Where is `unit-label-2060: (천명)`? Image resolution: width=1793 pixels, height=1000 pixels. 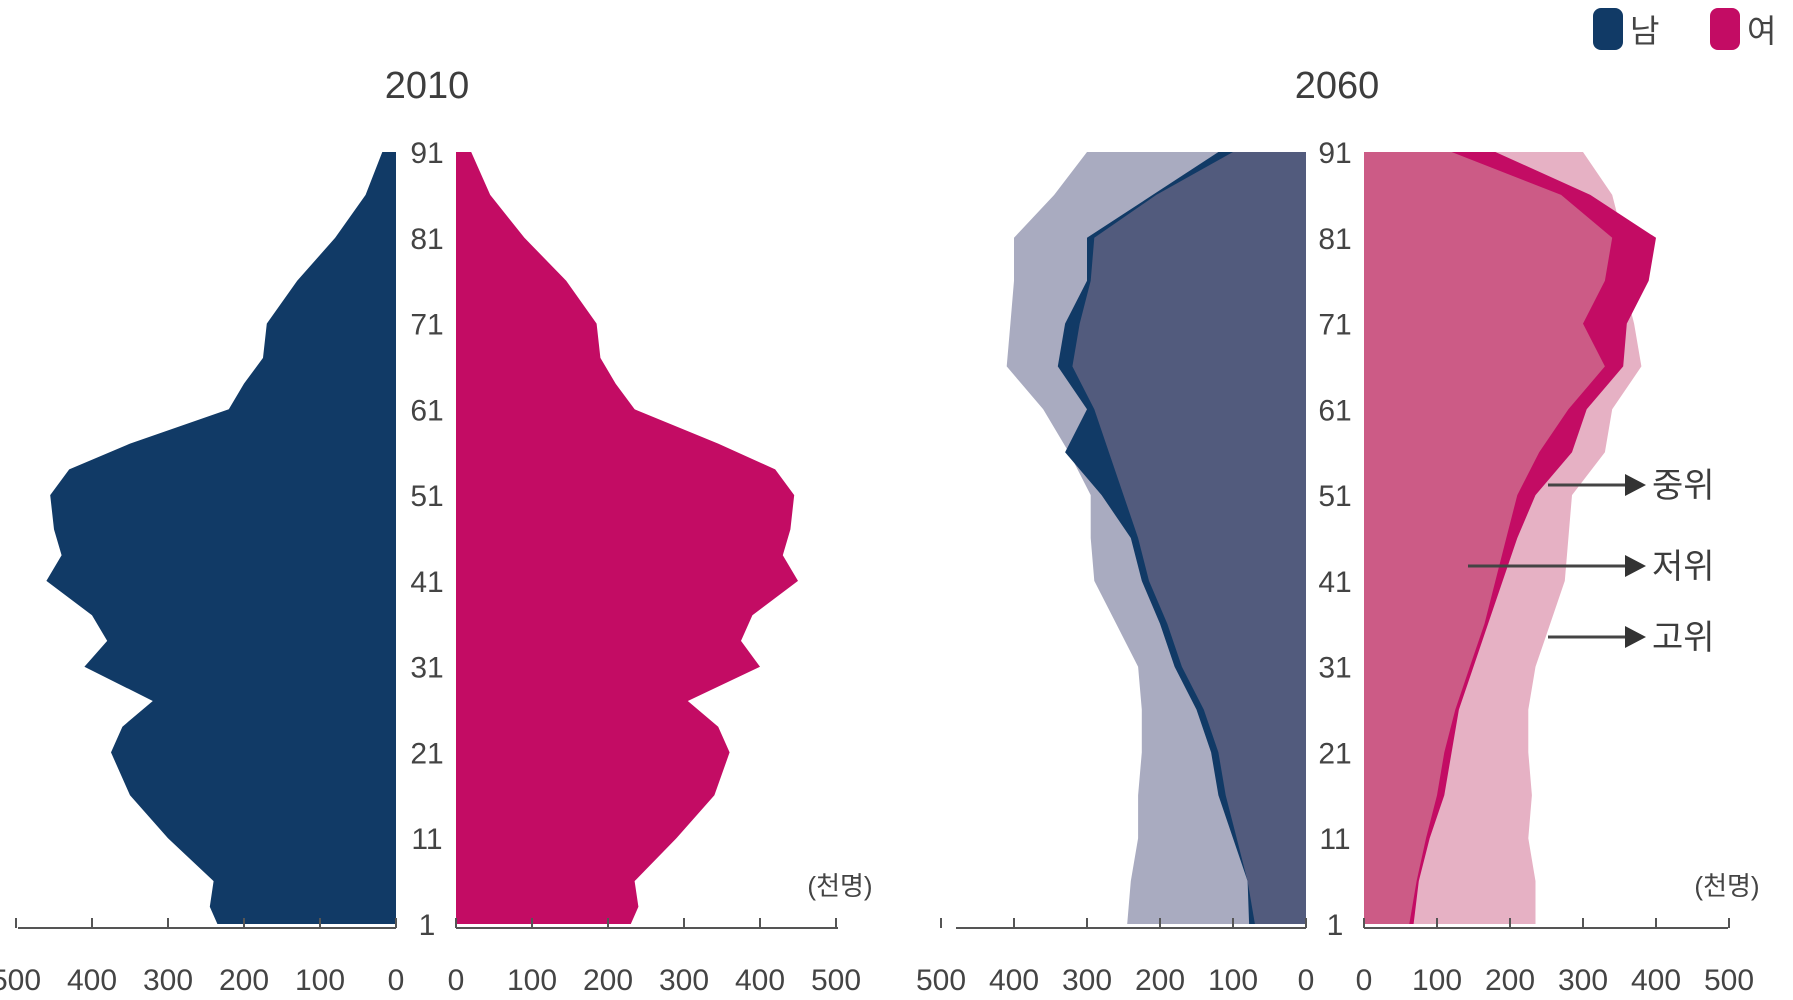
unit-label-2060: (천명) is located at coordinates (1726, 886).